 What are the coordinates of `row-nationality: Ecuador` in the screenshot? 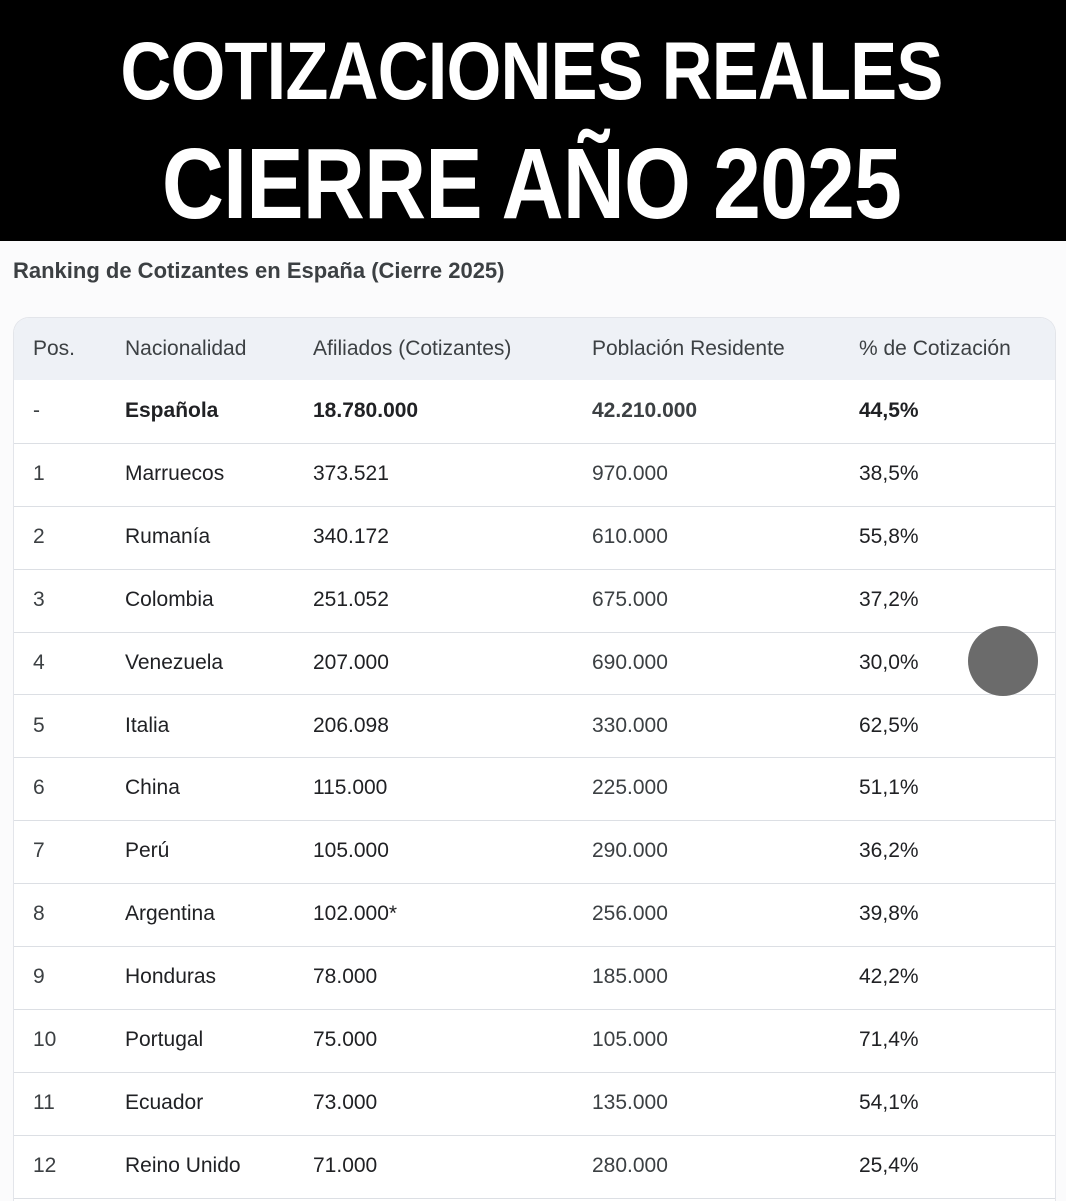 It's located at (164, 1102).